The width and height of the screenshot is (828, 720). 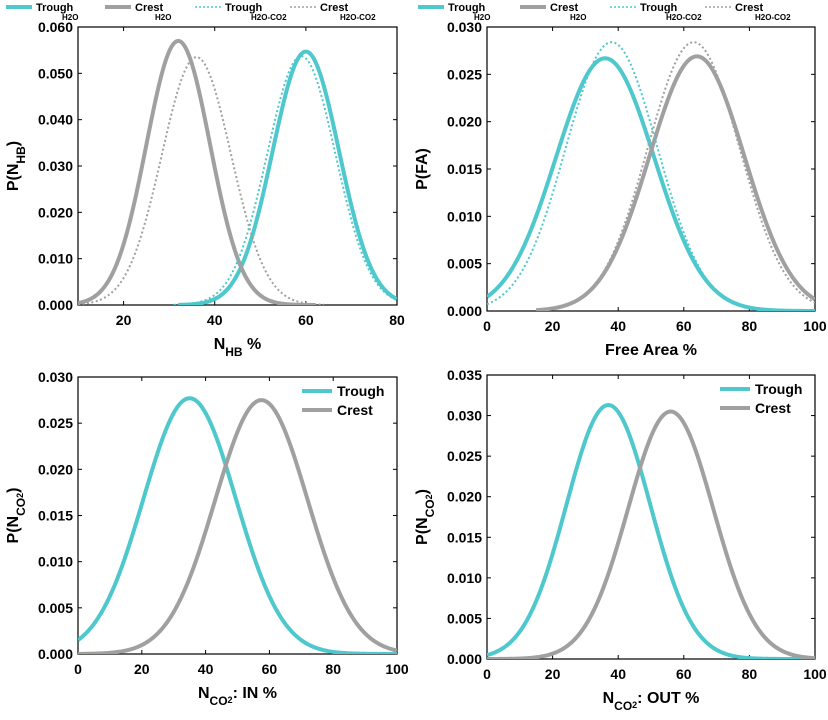 I want to click on y-axis-label-main: P(N, so click(x=13, y=530).